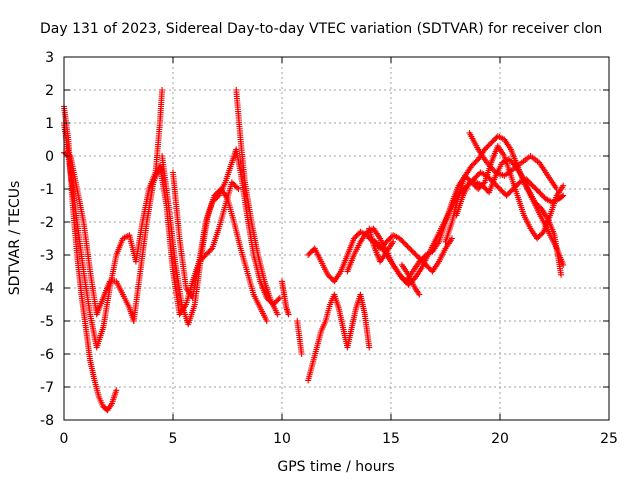  What do you see at coordinates (47, 223) in the screenshot?
I see `y-tick-label: -2` at bounding box center [47, 223].